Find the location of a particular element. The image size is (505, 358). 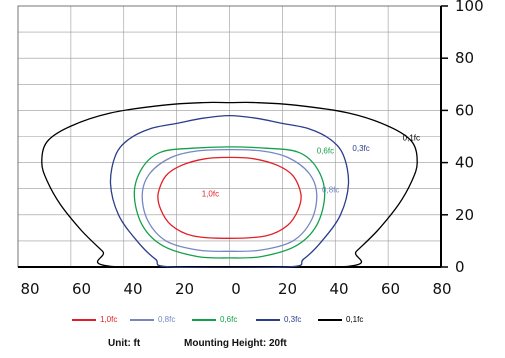

x-tick-label: 0 is located at coordinates (236, 289).